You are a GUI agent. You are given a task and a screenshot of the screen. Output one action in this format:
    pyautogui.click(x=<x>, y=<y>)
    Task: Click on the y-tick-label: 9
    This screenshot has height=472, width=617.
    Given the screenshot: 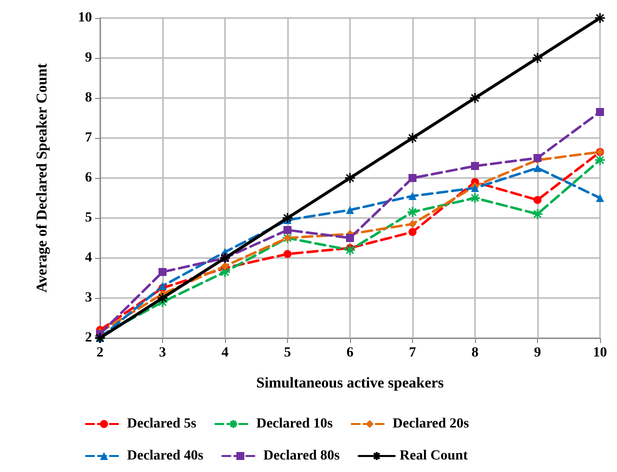 What is the action you would take?
    pyautogui.click(x=88, y=58)
    